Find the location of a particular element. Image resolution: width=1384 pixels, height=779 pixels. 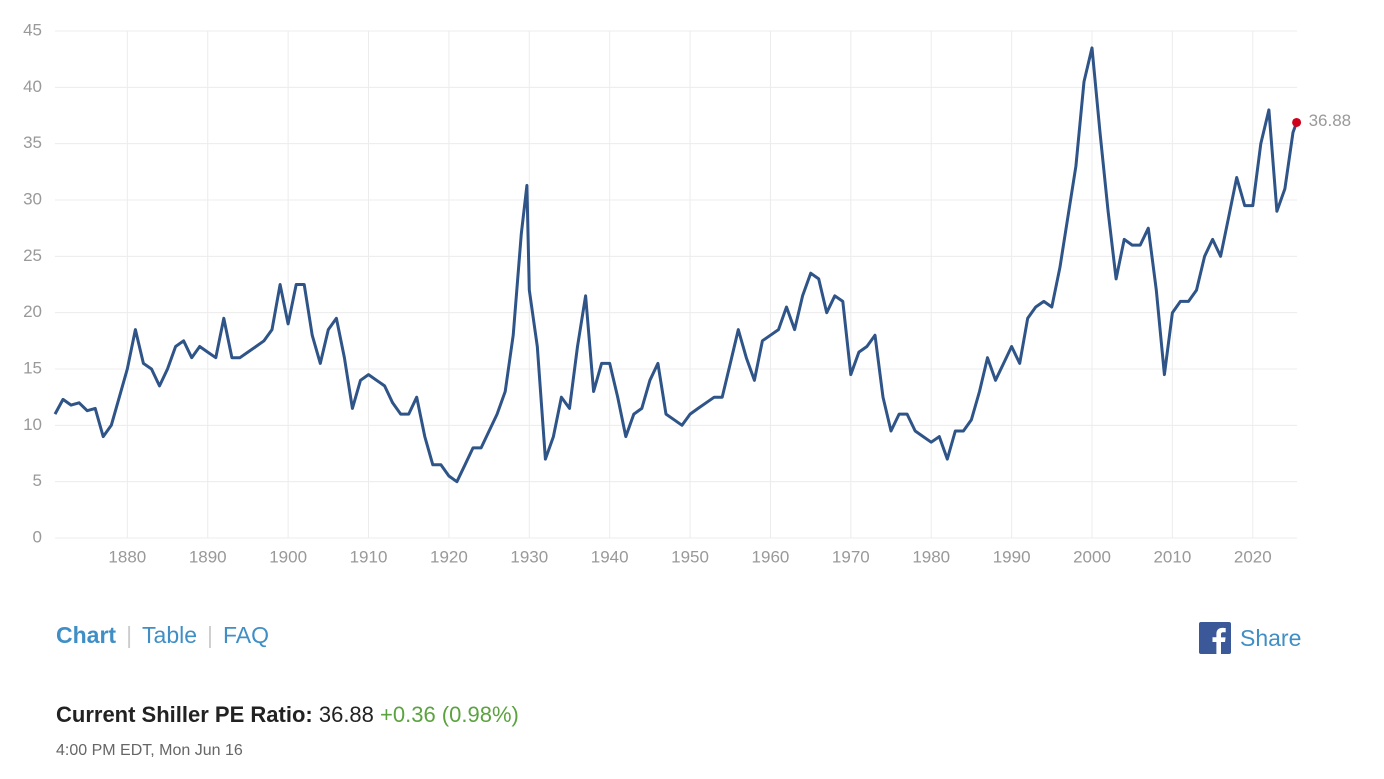

x-tick-label: 1950 is located at coordinates (690, 556).